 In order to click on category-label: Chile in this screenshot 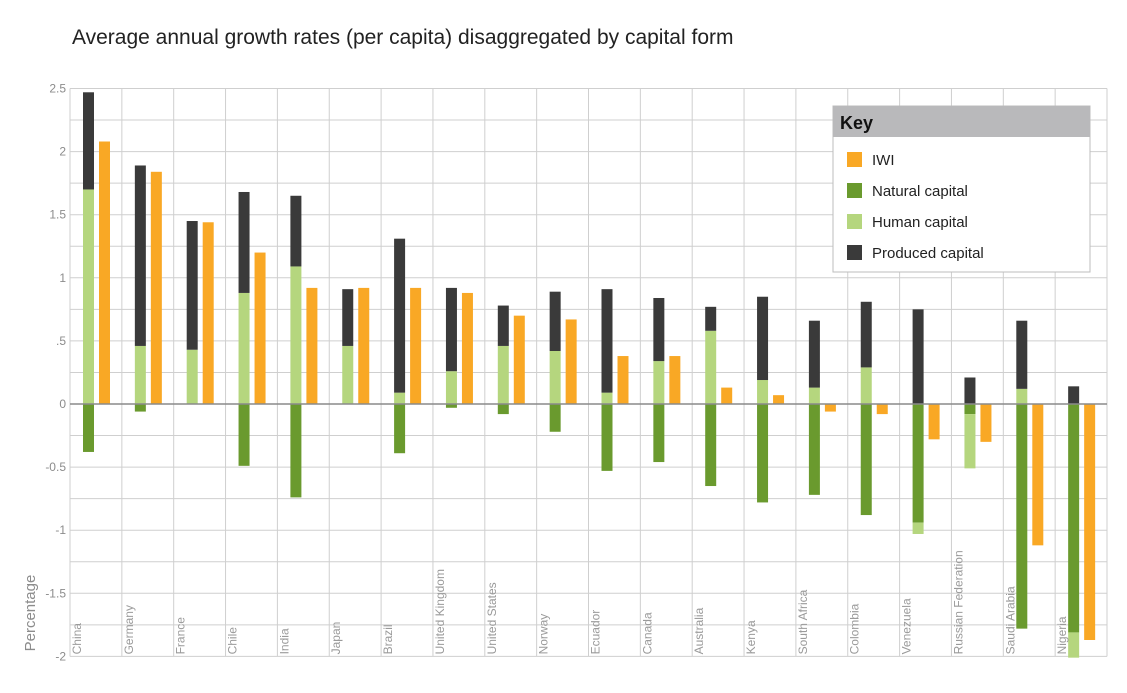, I will do `click(233, 641)`.